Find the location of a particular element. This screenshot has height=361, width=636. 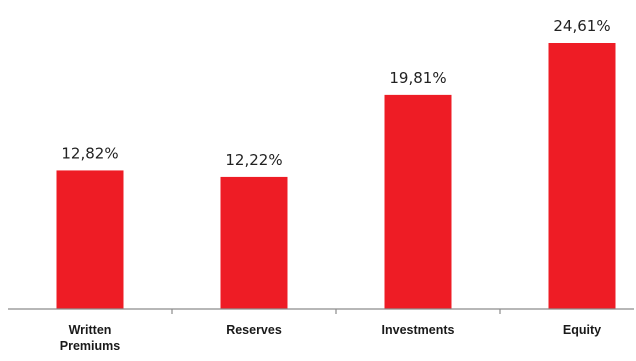

category-label-line: Reserves is located at coordinates (254, 330).